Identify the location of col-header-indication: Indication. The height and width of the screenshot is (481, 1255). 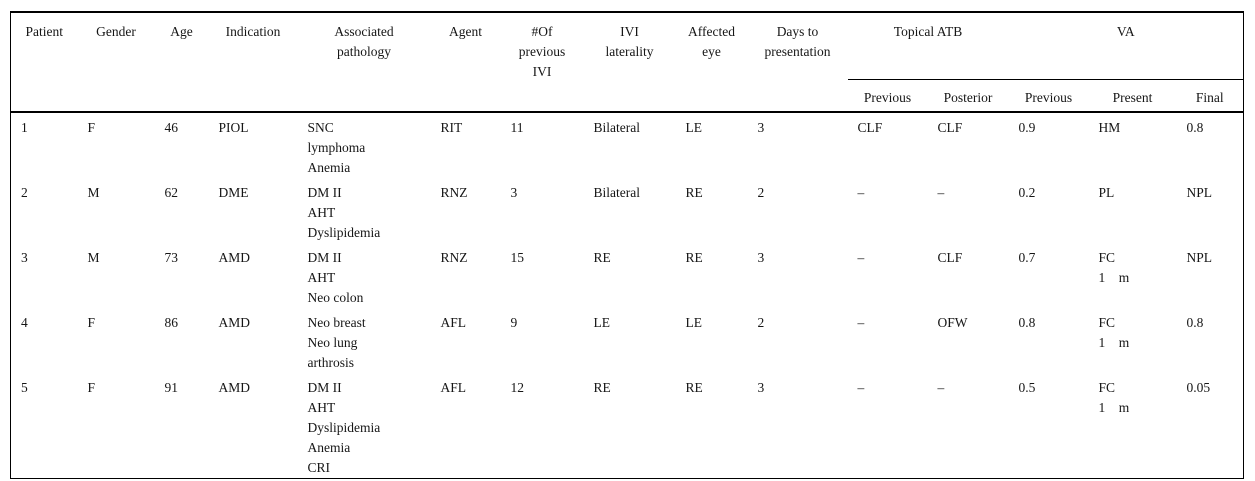
(253, 31).